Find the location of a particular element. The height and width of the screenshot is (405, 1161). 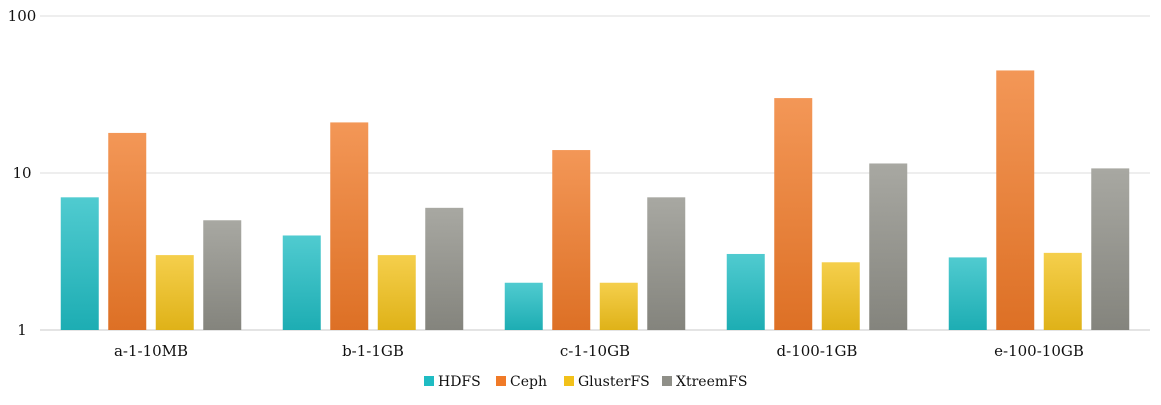

y-tick-label: 10 is located at coordinates (21, 173).